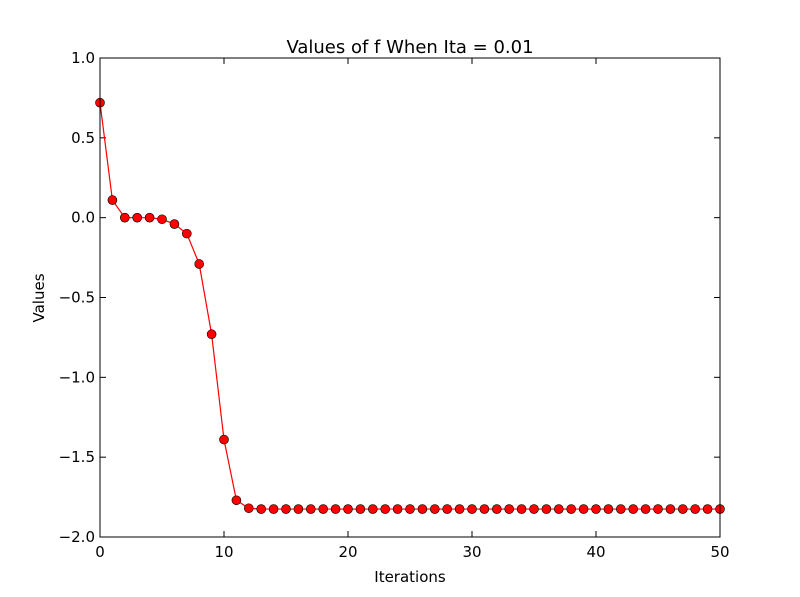 Image resolution: width=800 pixels, height=597 pixels. What do you see at coordinates (77, 377) in the screenshot?
I see `y-tick-label: −1.0` at bounding box center [77, 377].